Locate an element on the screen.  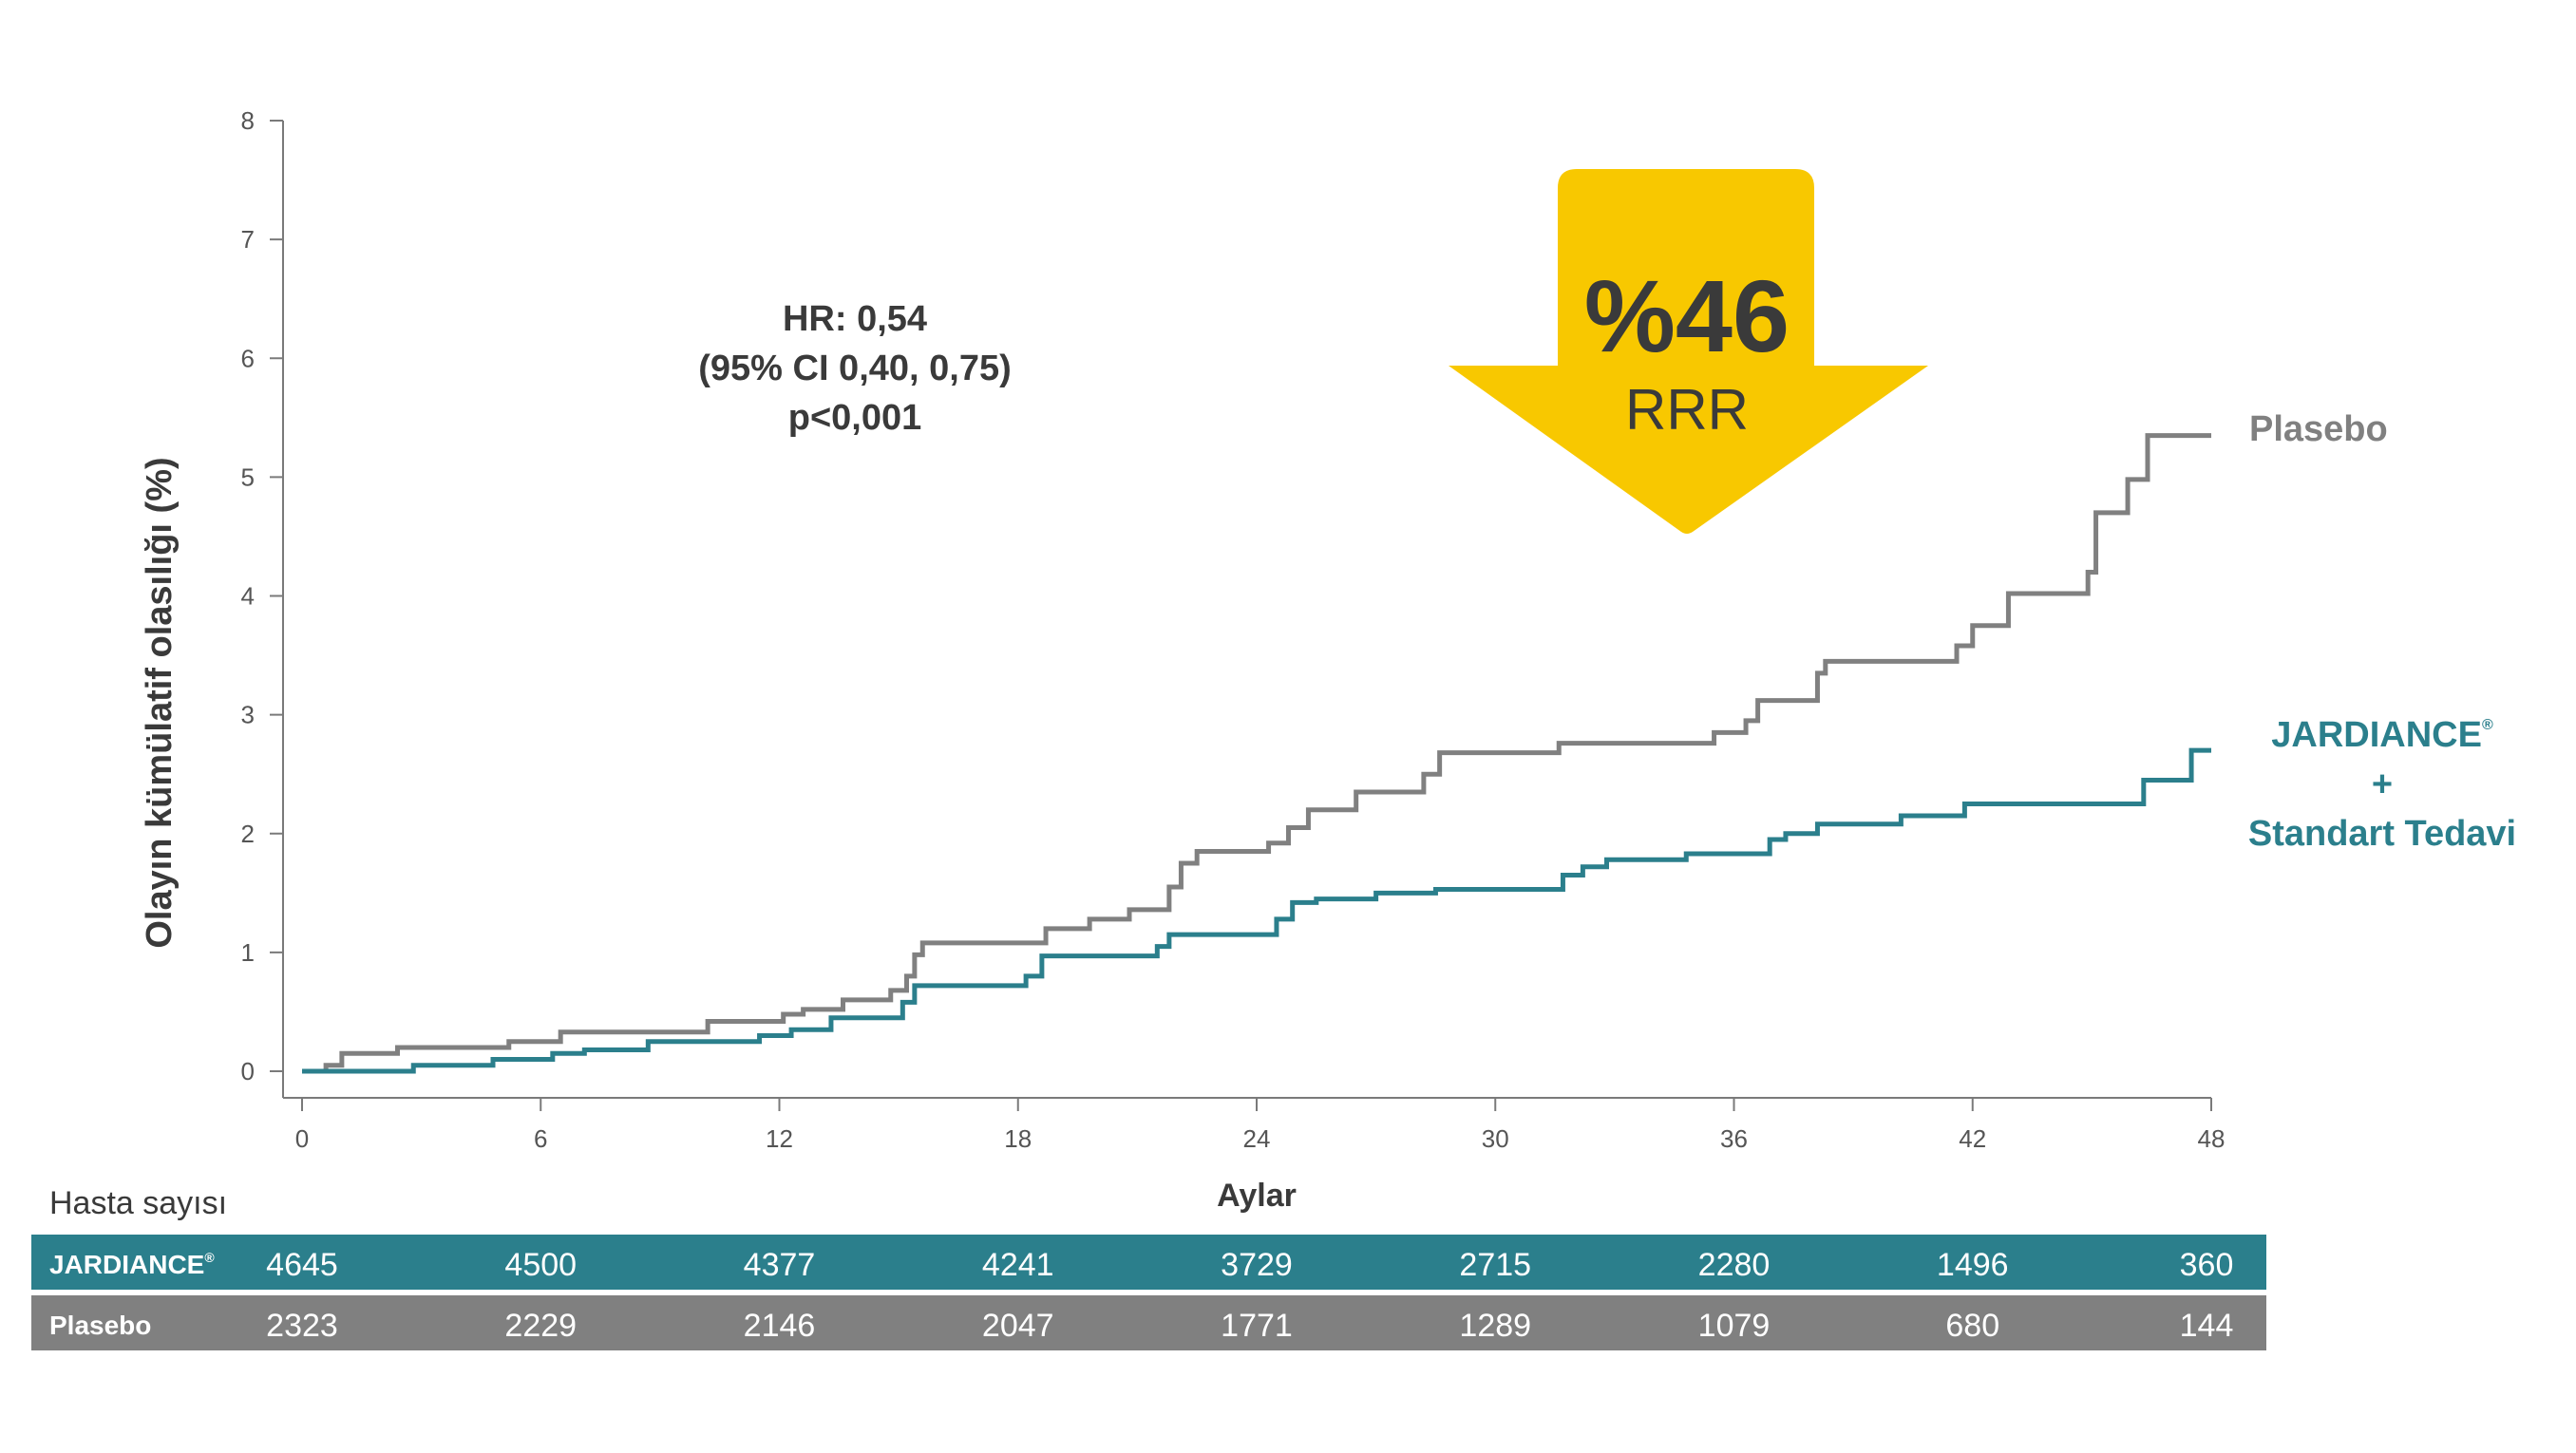
x-tick-label: 30 is located at coordinates (1495, 1138).